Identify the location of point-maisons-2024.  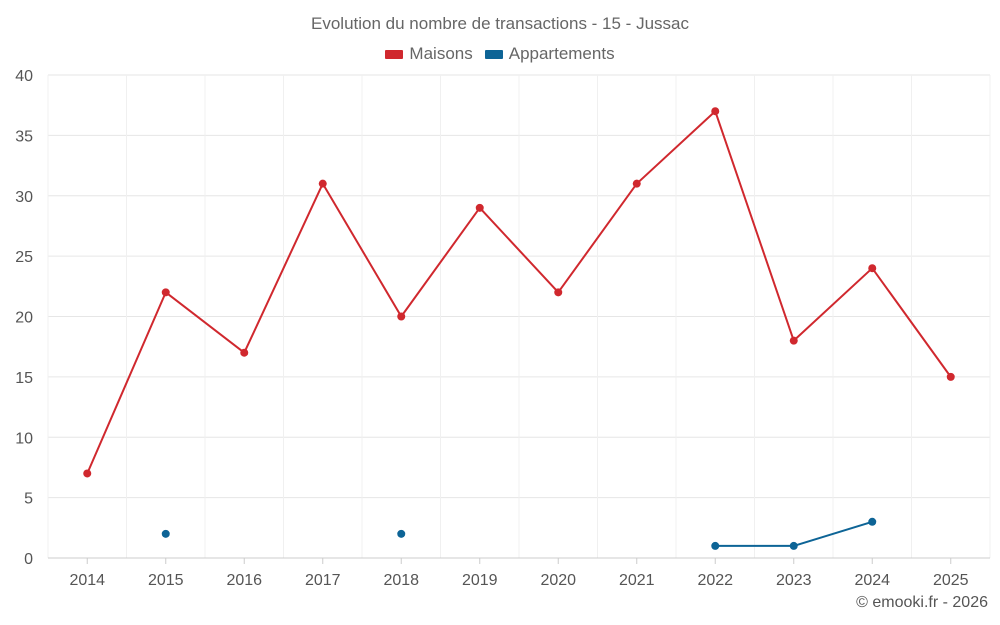
(872, 268).